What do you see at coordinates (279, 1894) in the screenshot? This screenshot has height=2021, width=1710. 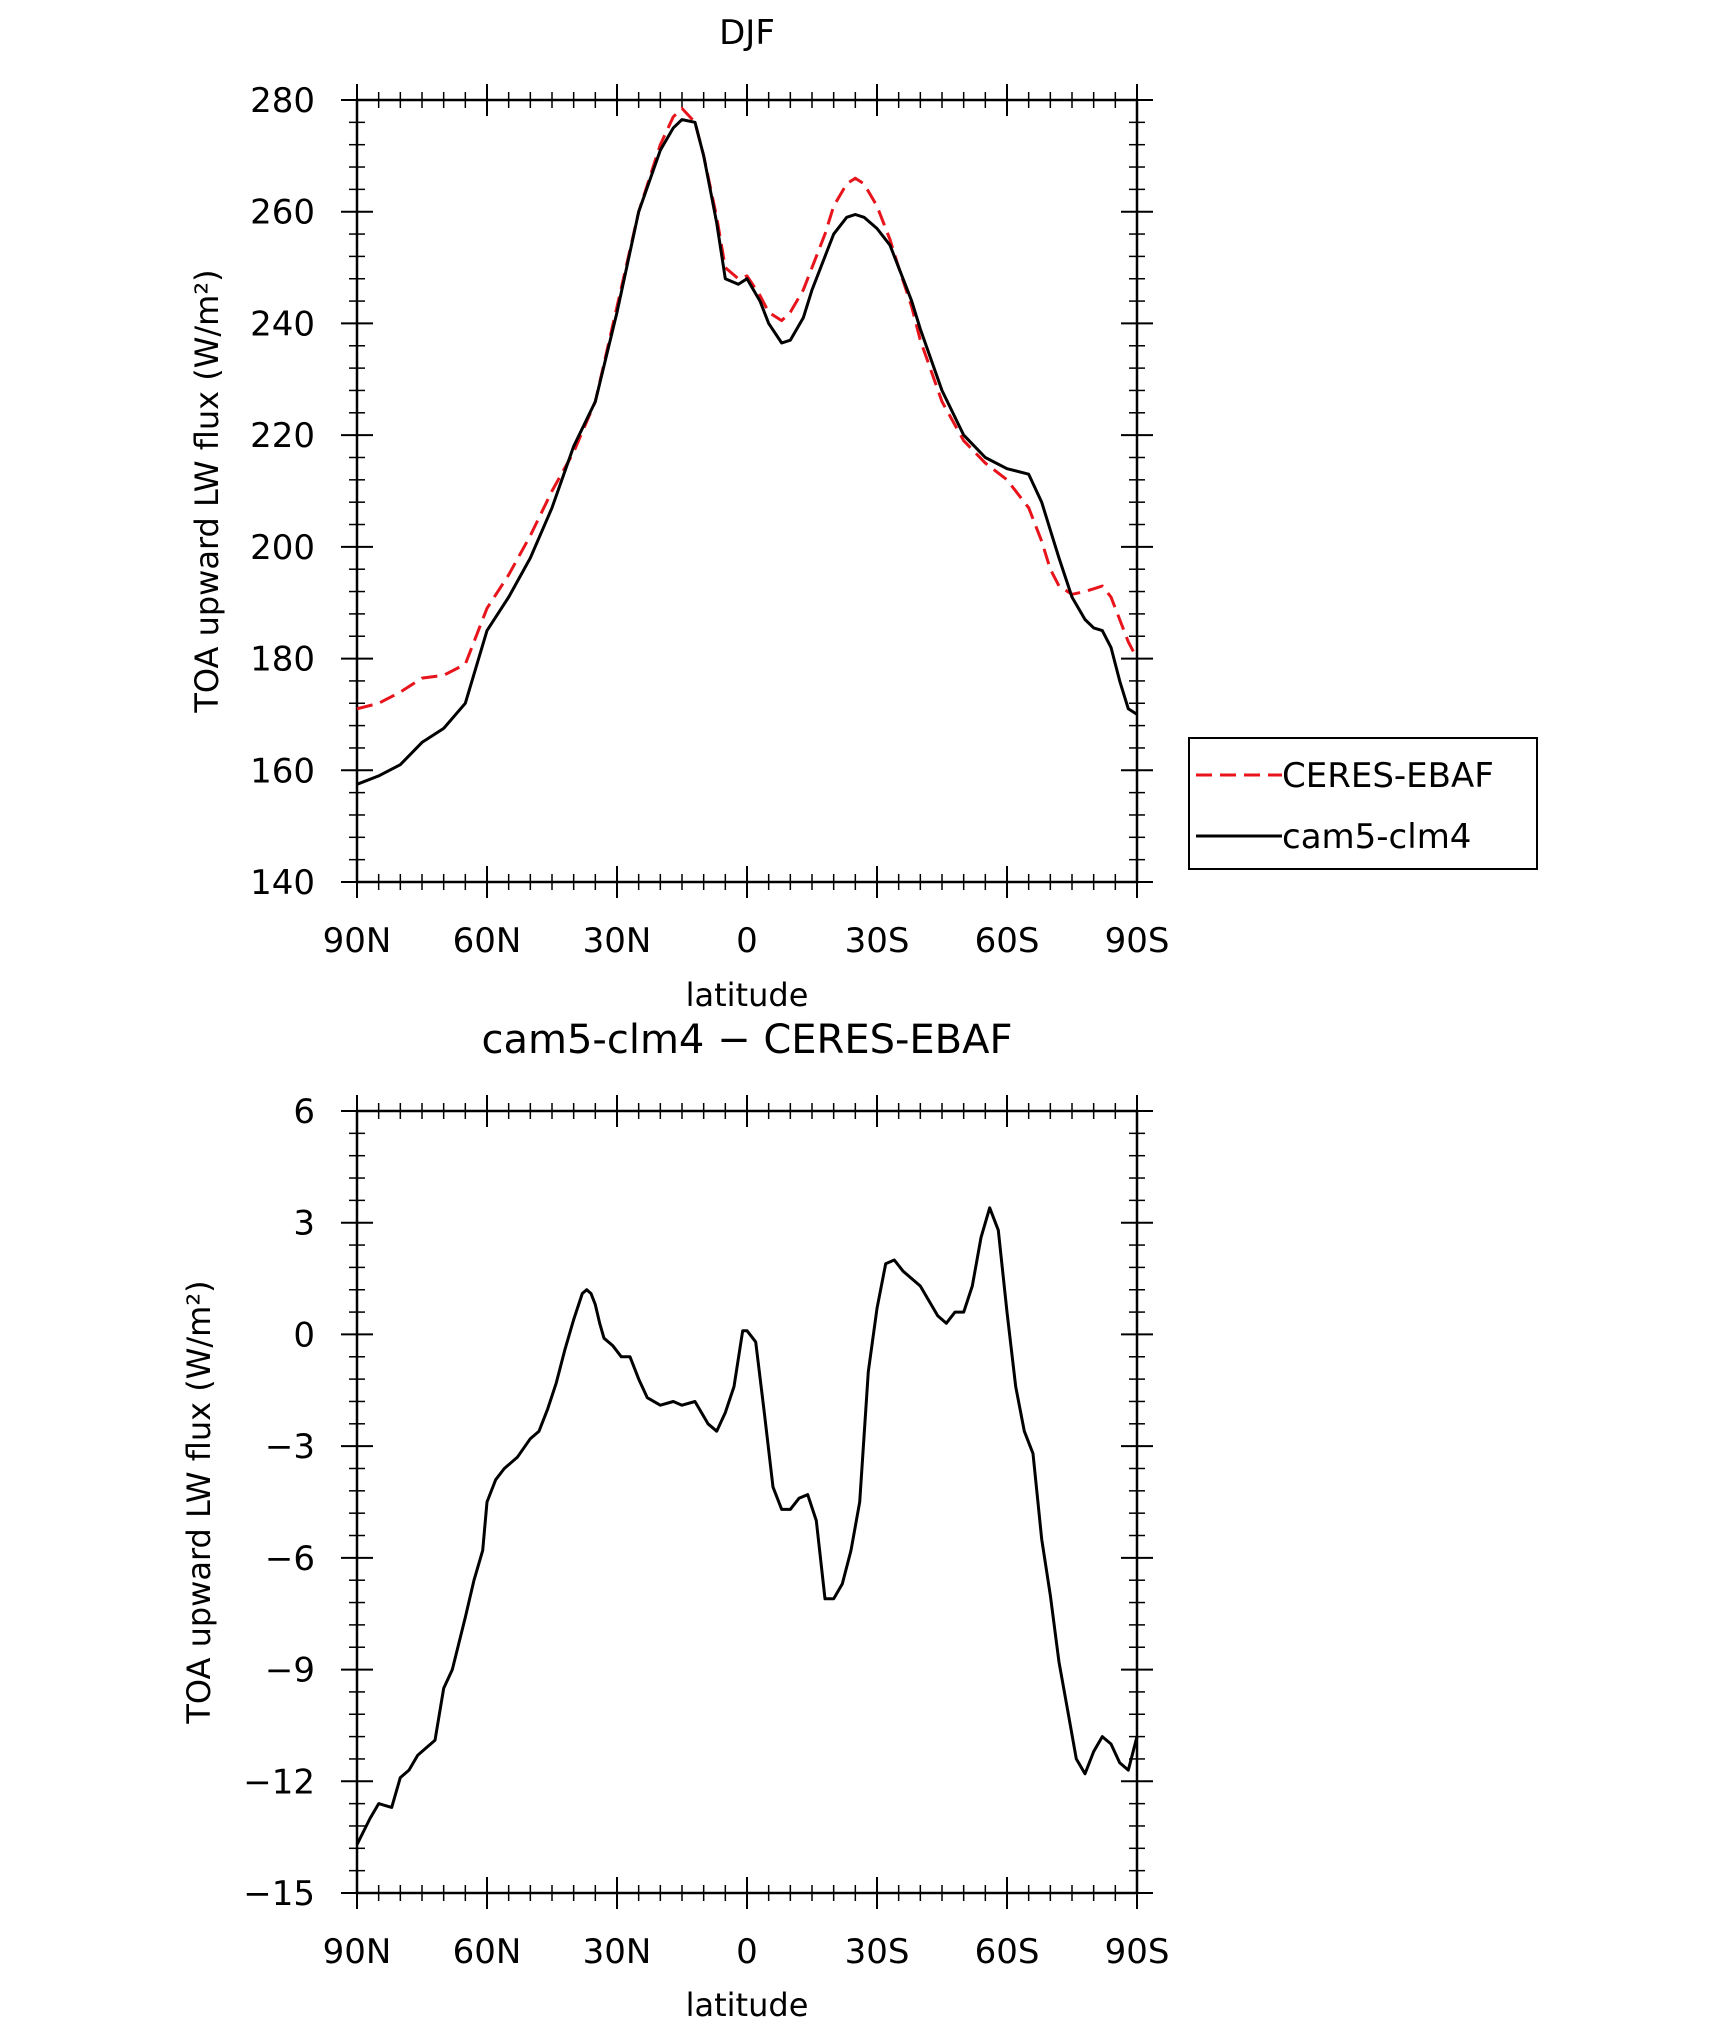 I see `y-tick-label: −15` at bounding box center [279, 1894].